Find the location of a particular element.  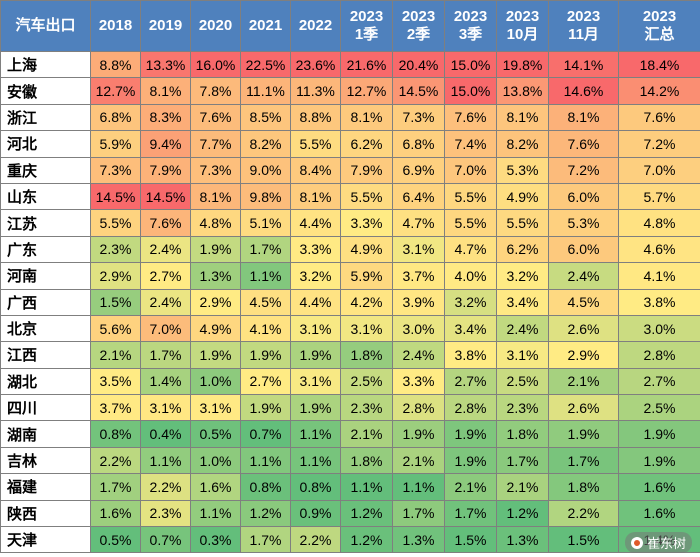

heatmap-cell: 14.5% is located at coordinates (418, 91).